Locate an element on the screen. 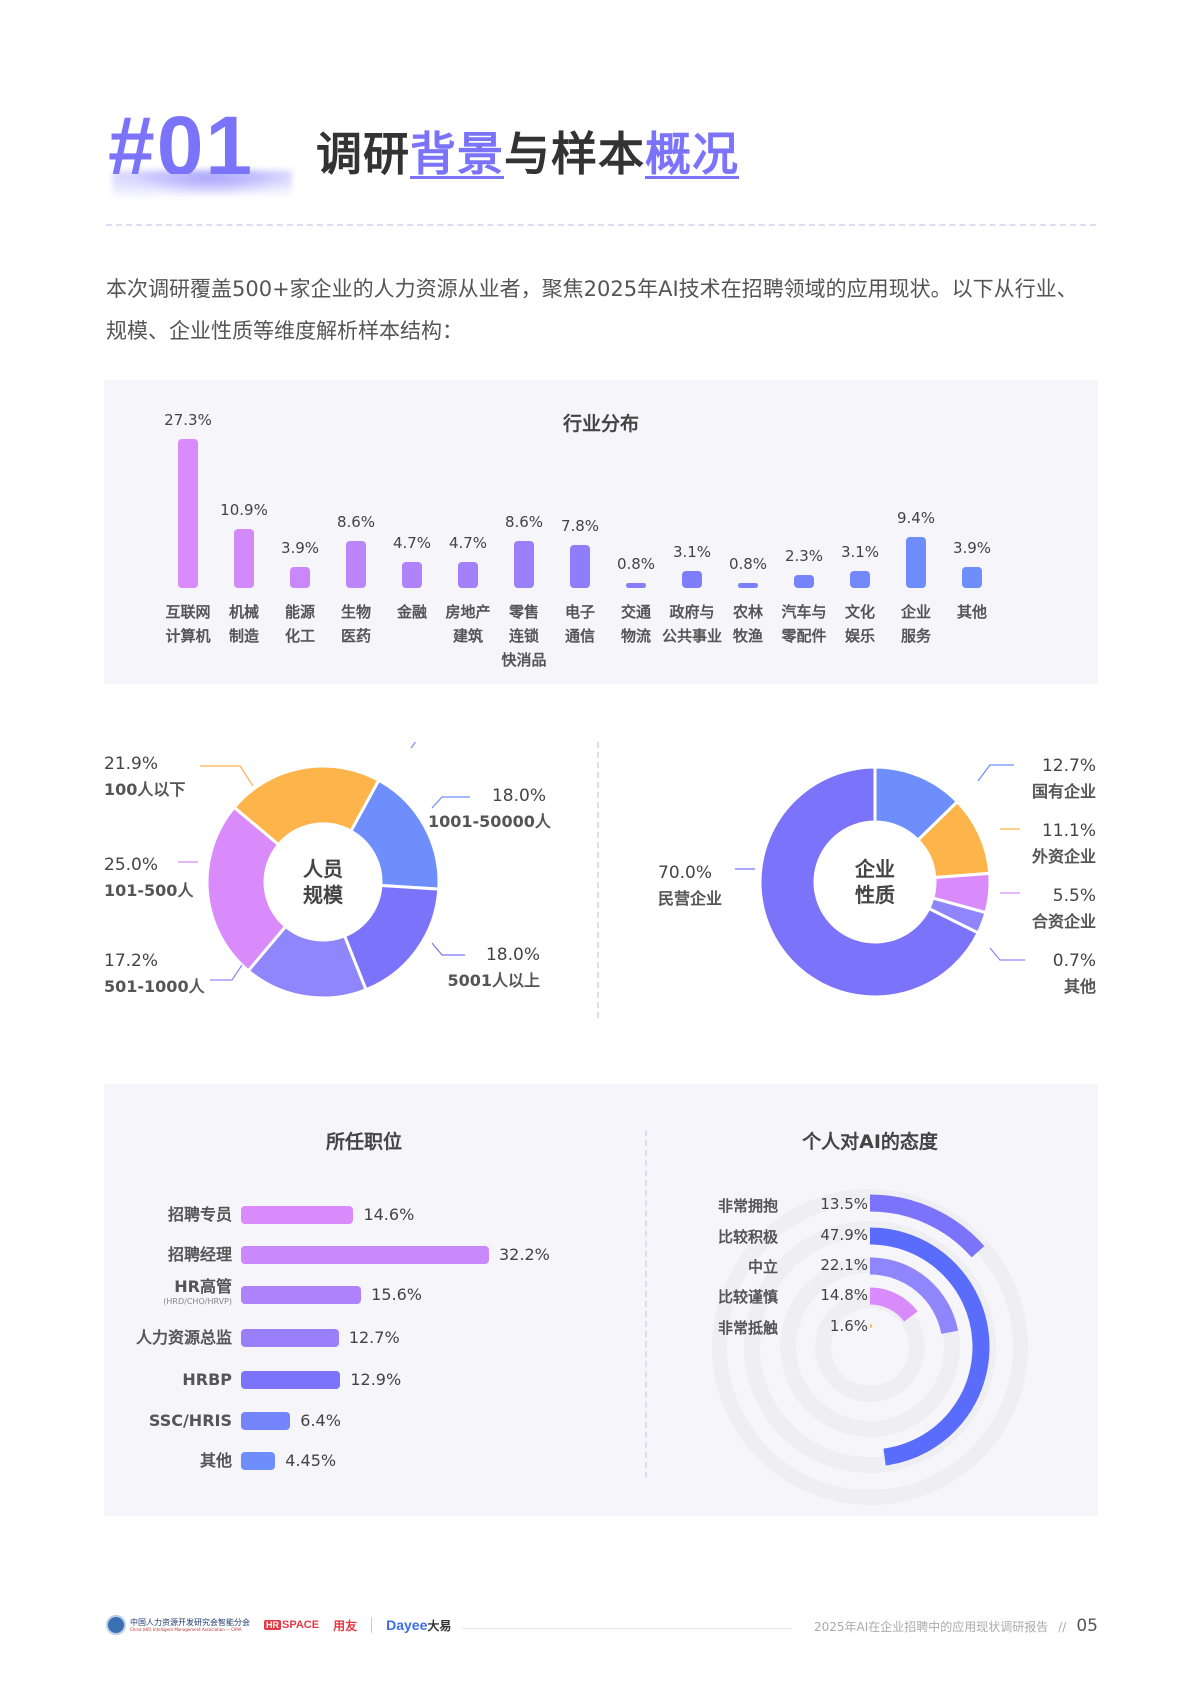  position-value: 12.7% is located at coordinates (374, 1337).